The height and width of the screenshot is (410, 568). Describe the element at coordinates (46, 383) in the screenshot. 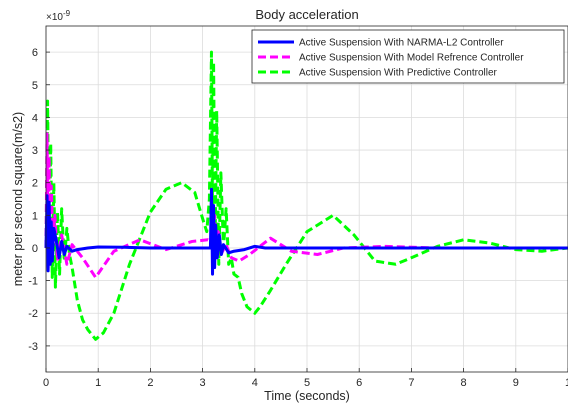

I see `x-tick-label: 0` at that location.